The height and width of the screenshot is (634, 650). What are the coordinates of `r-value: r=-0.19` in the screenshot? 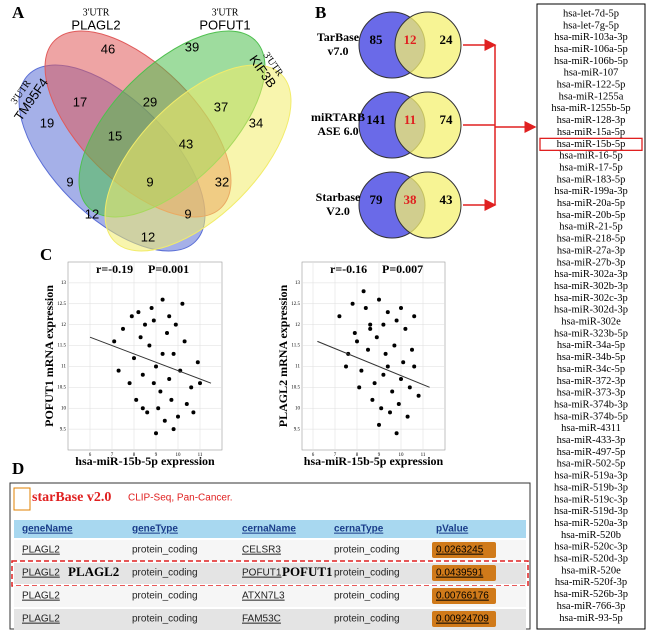 It's located at (114, 269).